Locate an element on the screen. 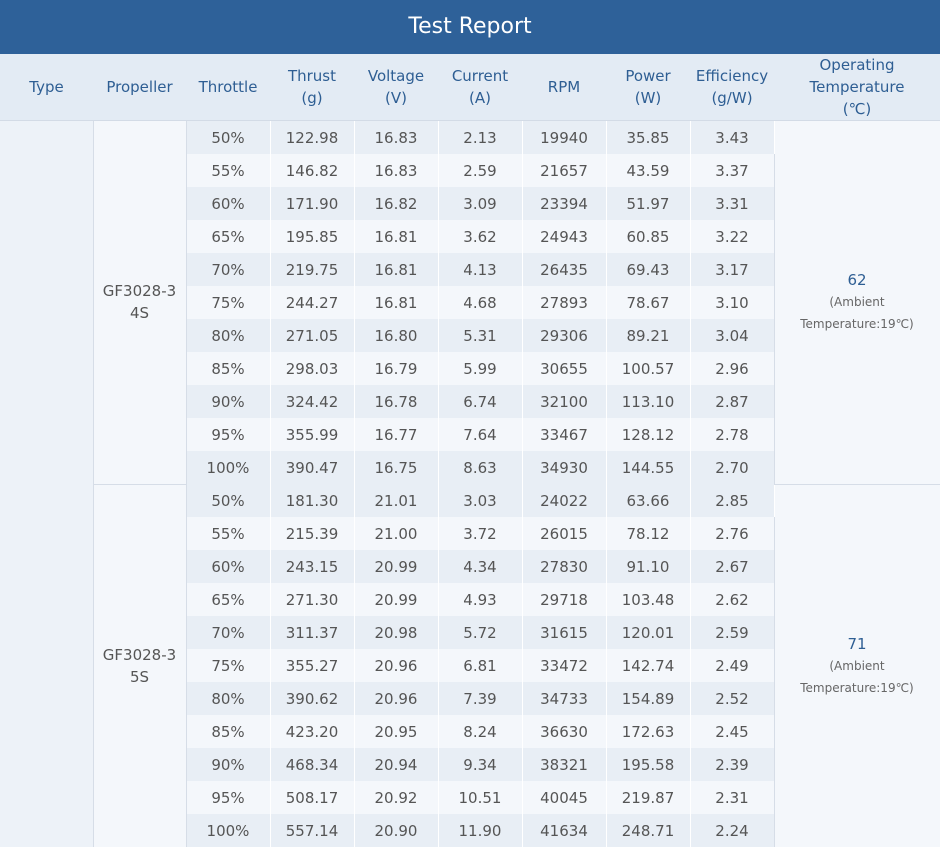 This screenshot has height=847, width=940. efficiency-cell: 3.10 is located at coordinates (732, 302).